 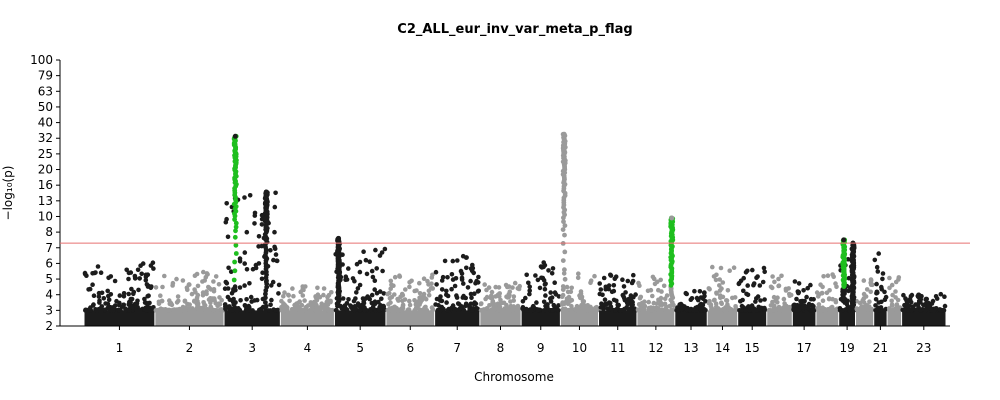 What do you see at coordinates (45, 154) in the screenshot?
I see `y-tick-label: 25` at bounding box center [45, 154].